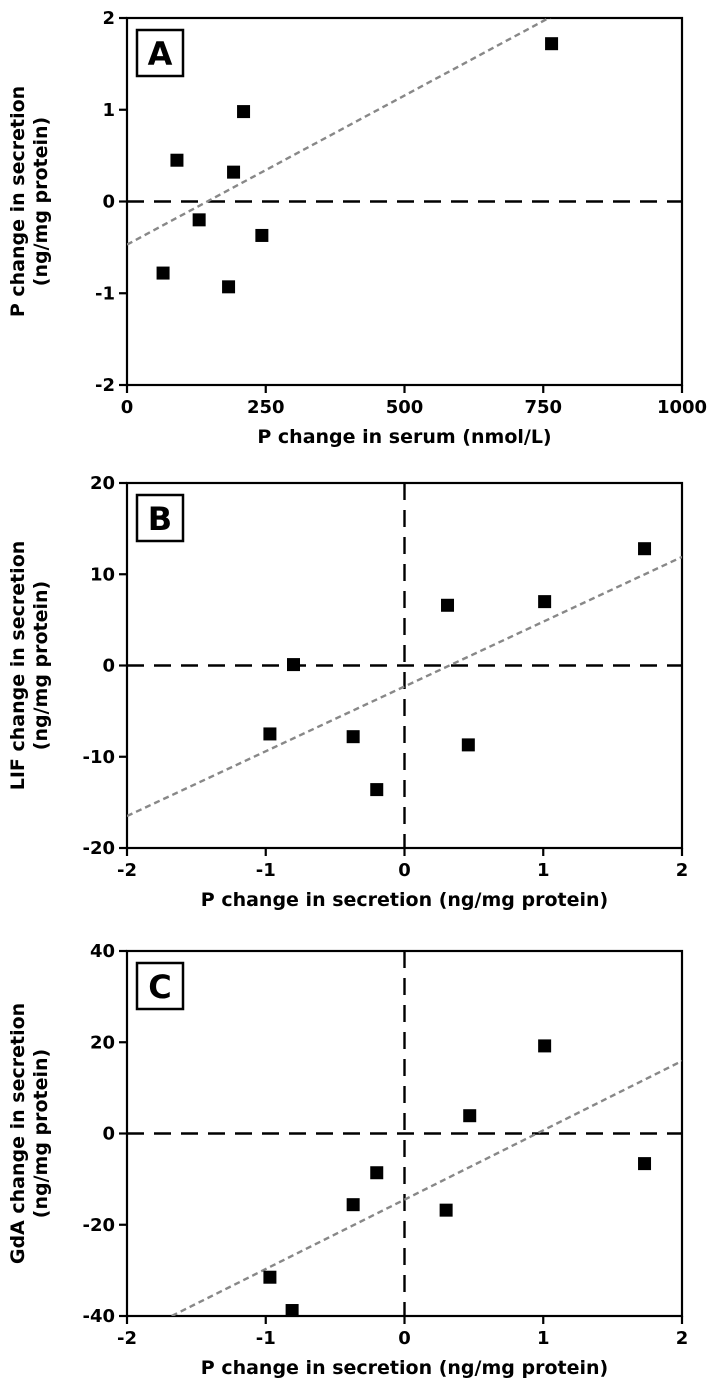 This screenshot has height=1385, width=707. I want to click on y-axis-label-line: P change in secretion, so click(18, 201).